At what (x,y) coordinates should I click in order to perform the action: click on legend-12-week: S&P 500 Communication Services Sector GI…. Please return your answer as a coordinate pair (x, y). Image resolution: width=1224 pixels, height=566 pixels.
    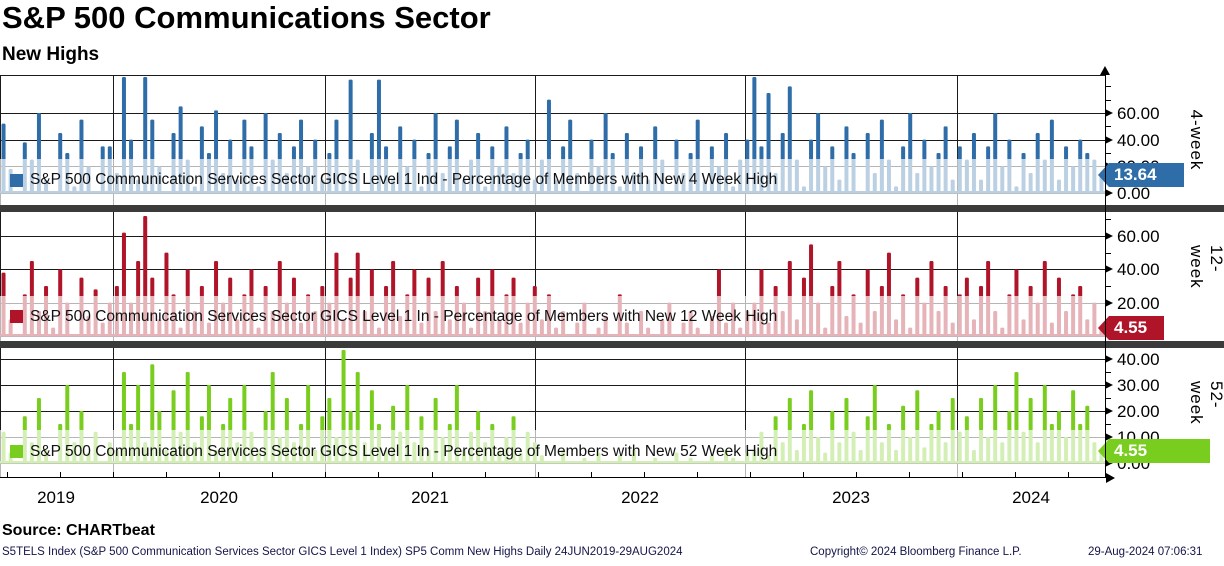
    Looking at the image, I should click on (393, 316).